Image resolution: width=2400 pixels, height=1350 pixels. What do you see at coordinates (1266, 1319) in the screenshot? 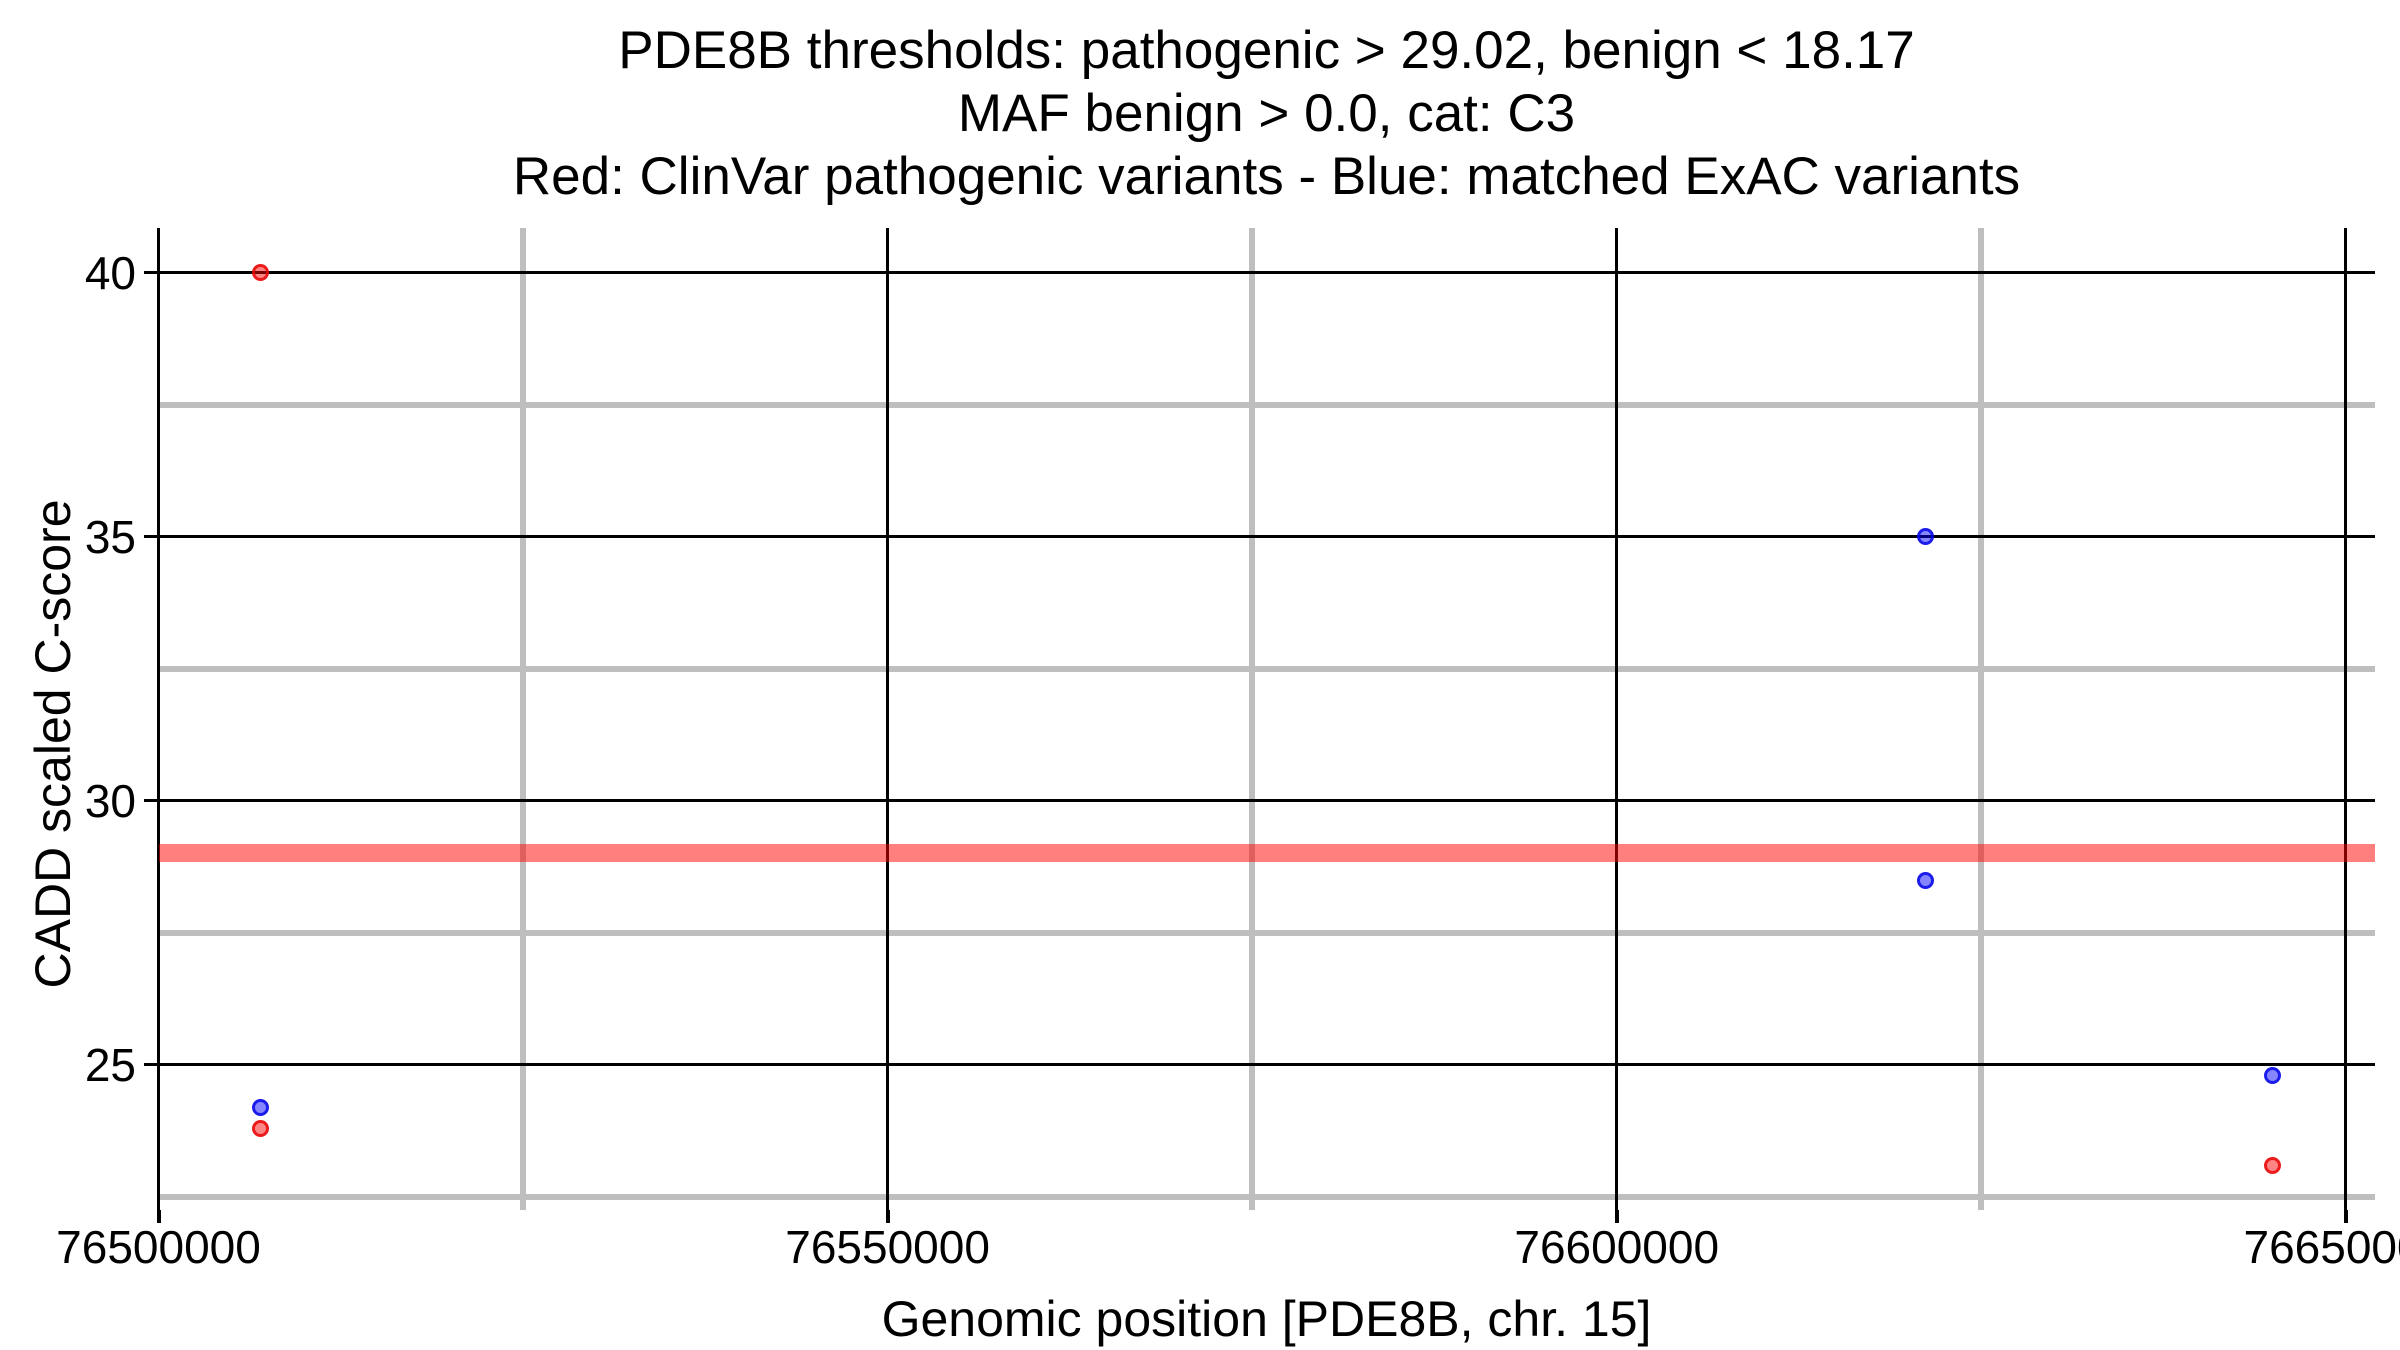
I see `x-axis-title: Genomic position [PDE8B, chr. 15]` at bounding box center [1266, 1319].